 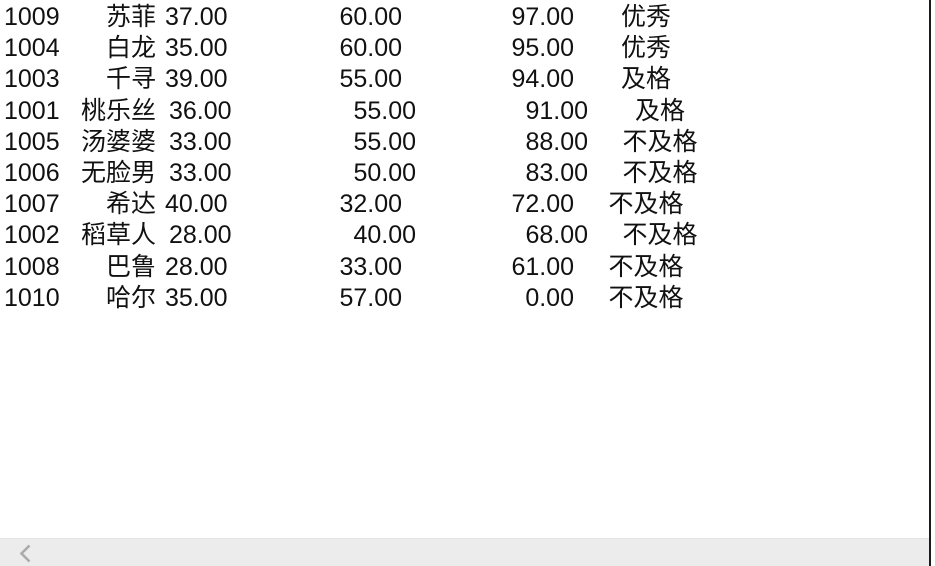 I want to click on student-name: 稻草人, so click(x=118, y=235).